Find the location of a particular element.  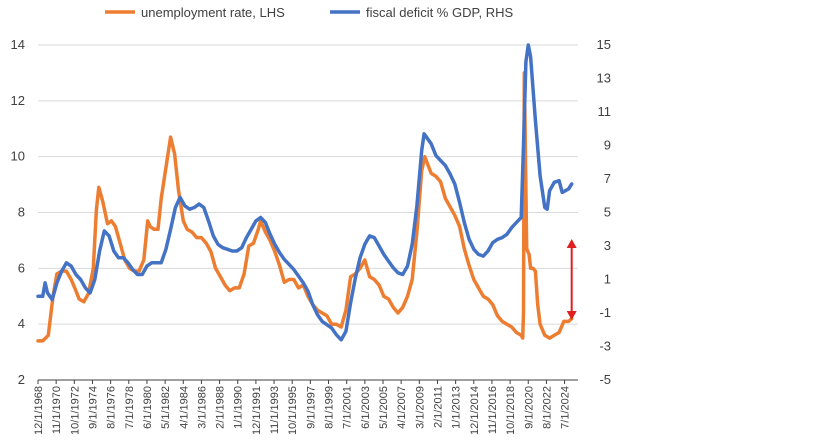

right-tick-label: 9 is located at coordinates (607, 145).